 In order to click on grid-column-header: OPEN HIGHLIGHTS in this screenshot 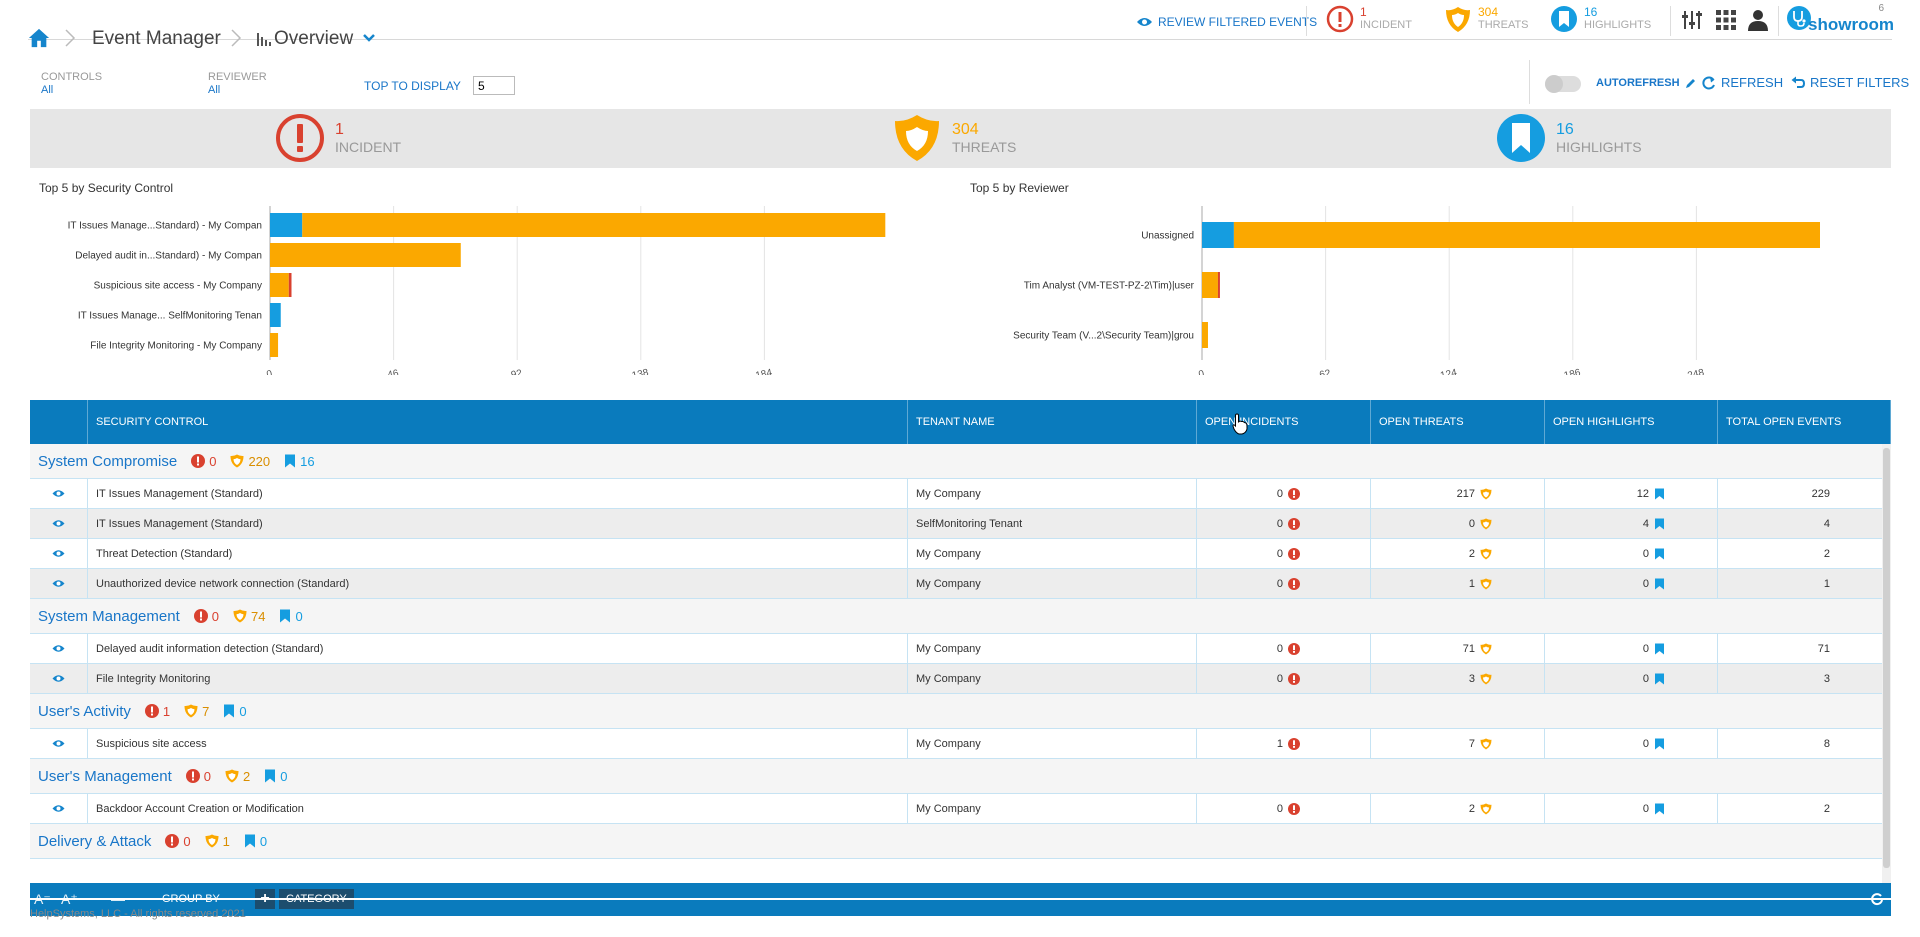, I will do `click(1631, 422)`.